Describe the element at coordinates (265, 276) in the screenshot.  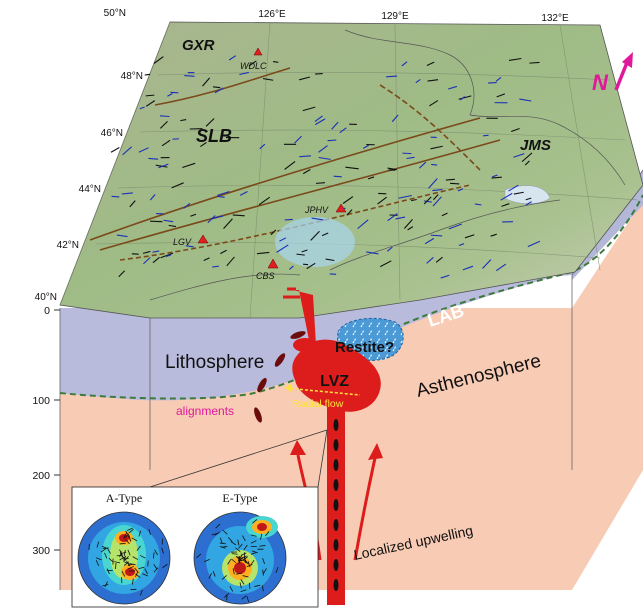
I see `volcano-cbs-label: CBS` at that location.